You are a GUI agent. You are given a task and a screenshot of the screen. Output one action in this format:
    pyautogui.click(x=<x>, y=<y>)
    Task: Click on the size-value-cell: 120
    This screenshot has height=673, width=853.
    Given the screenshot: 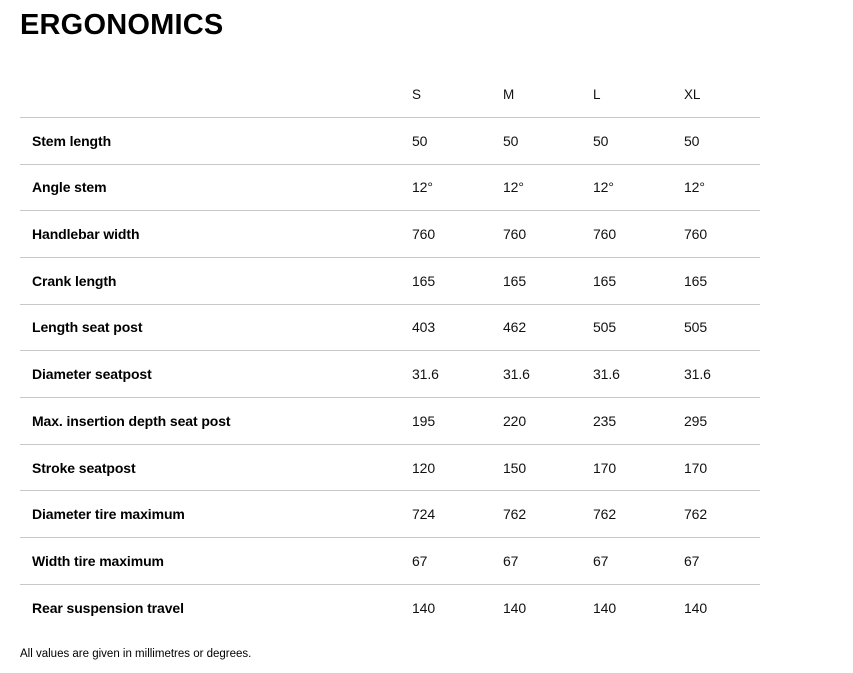 What is the action you would take?
    pyautogui.click(x=424, y=467)
    